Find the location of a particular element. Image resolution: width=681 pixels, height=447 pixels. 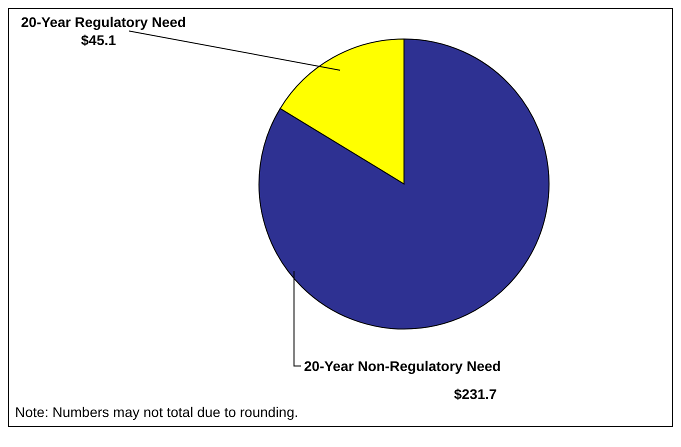

slice-label: 20-Year Non-Regulatory Need is located at coordinates (402, 366).